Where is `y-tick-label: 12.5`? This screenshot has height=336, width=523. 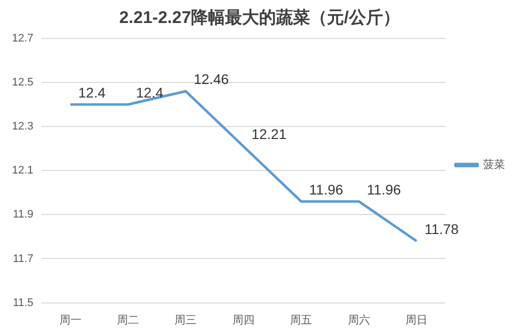
y-tick-label: 12.5 is located at coordinates (23, 82).